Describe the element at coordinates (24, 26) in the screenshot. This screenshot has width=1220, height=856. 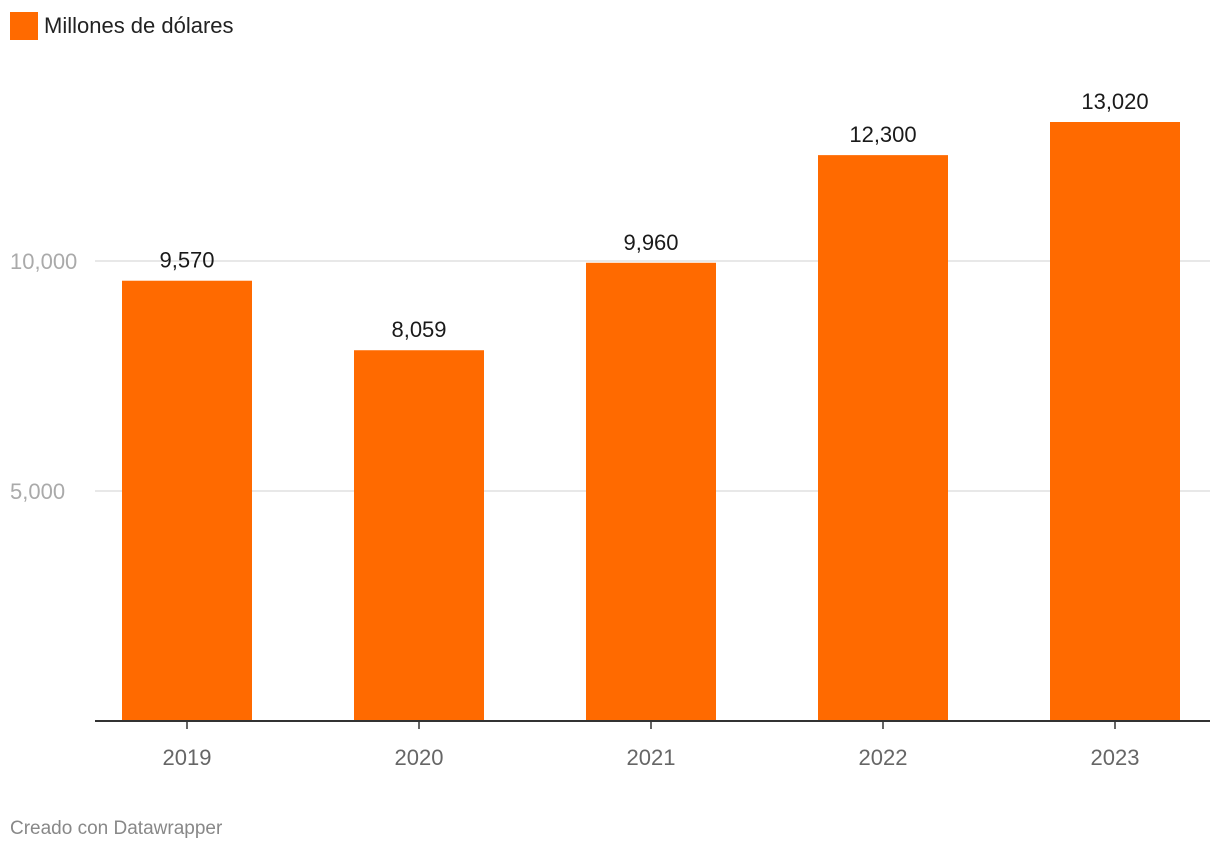
I see `legend-swatch` at that location.